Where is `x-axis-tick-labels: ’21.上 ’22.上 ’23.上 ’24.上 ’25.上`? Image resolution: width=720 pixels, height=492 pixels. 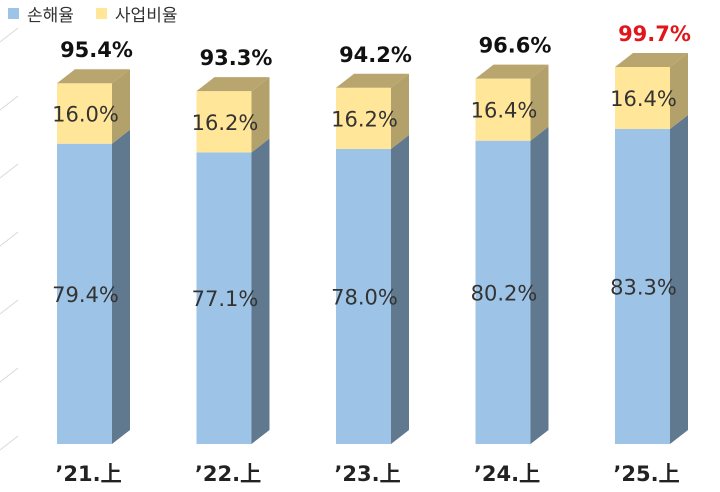
x-axis-tick-labels: ’21.上 ’22.上 ’23.上 ’24.上 ’25.上 is located at coordinates (367, 474).